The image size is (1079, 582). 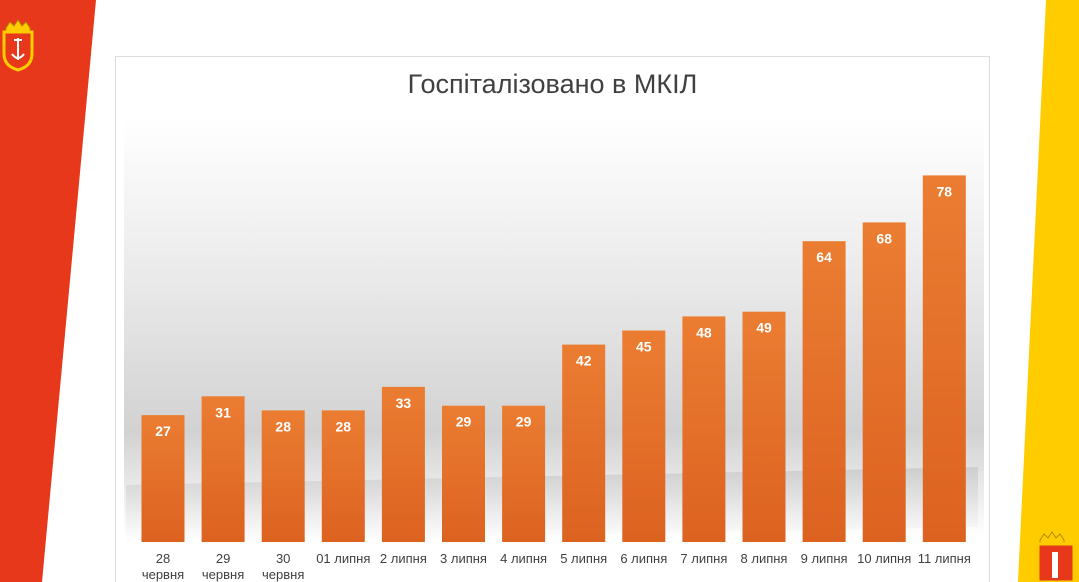 I want to click on x-tick-label: 11 липня, so click(x=944, y=558).